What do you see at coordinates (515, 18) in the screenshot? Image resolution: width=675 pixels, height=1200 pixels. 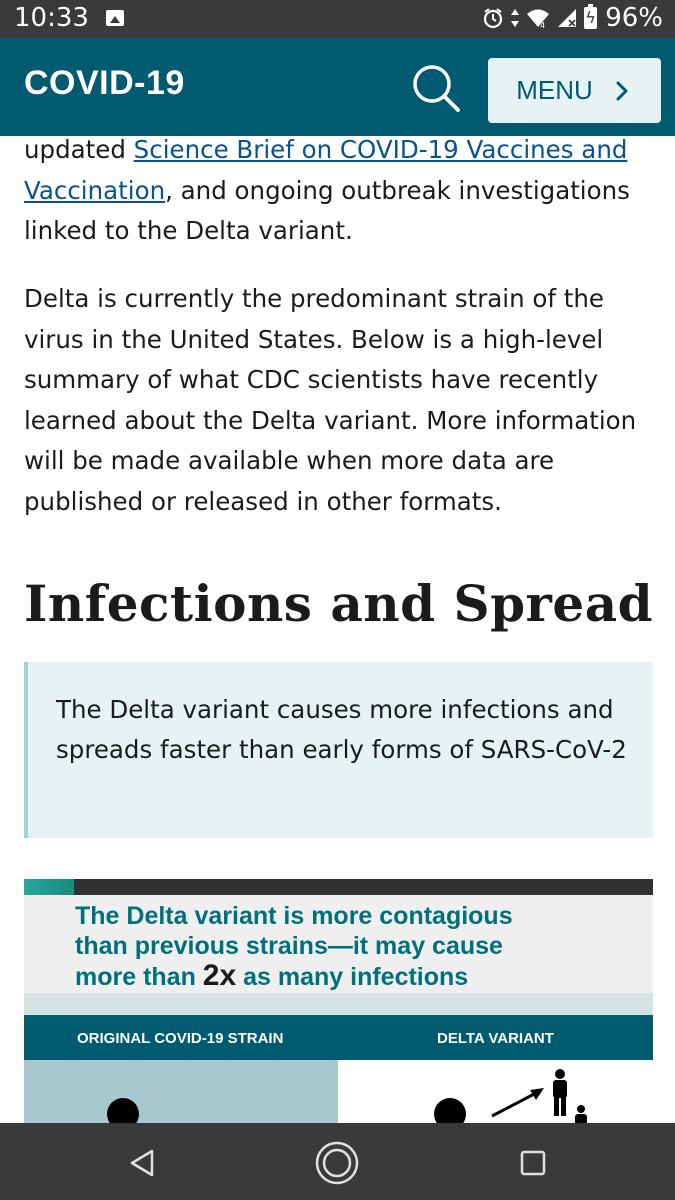 I see `data-arrows-icon` at bounding box center [515, 18].